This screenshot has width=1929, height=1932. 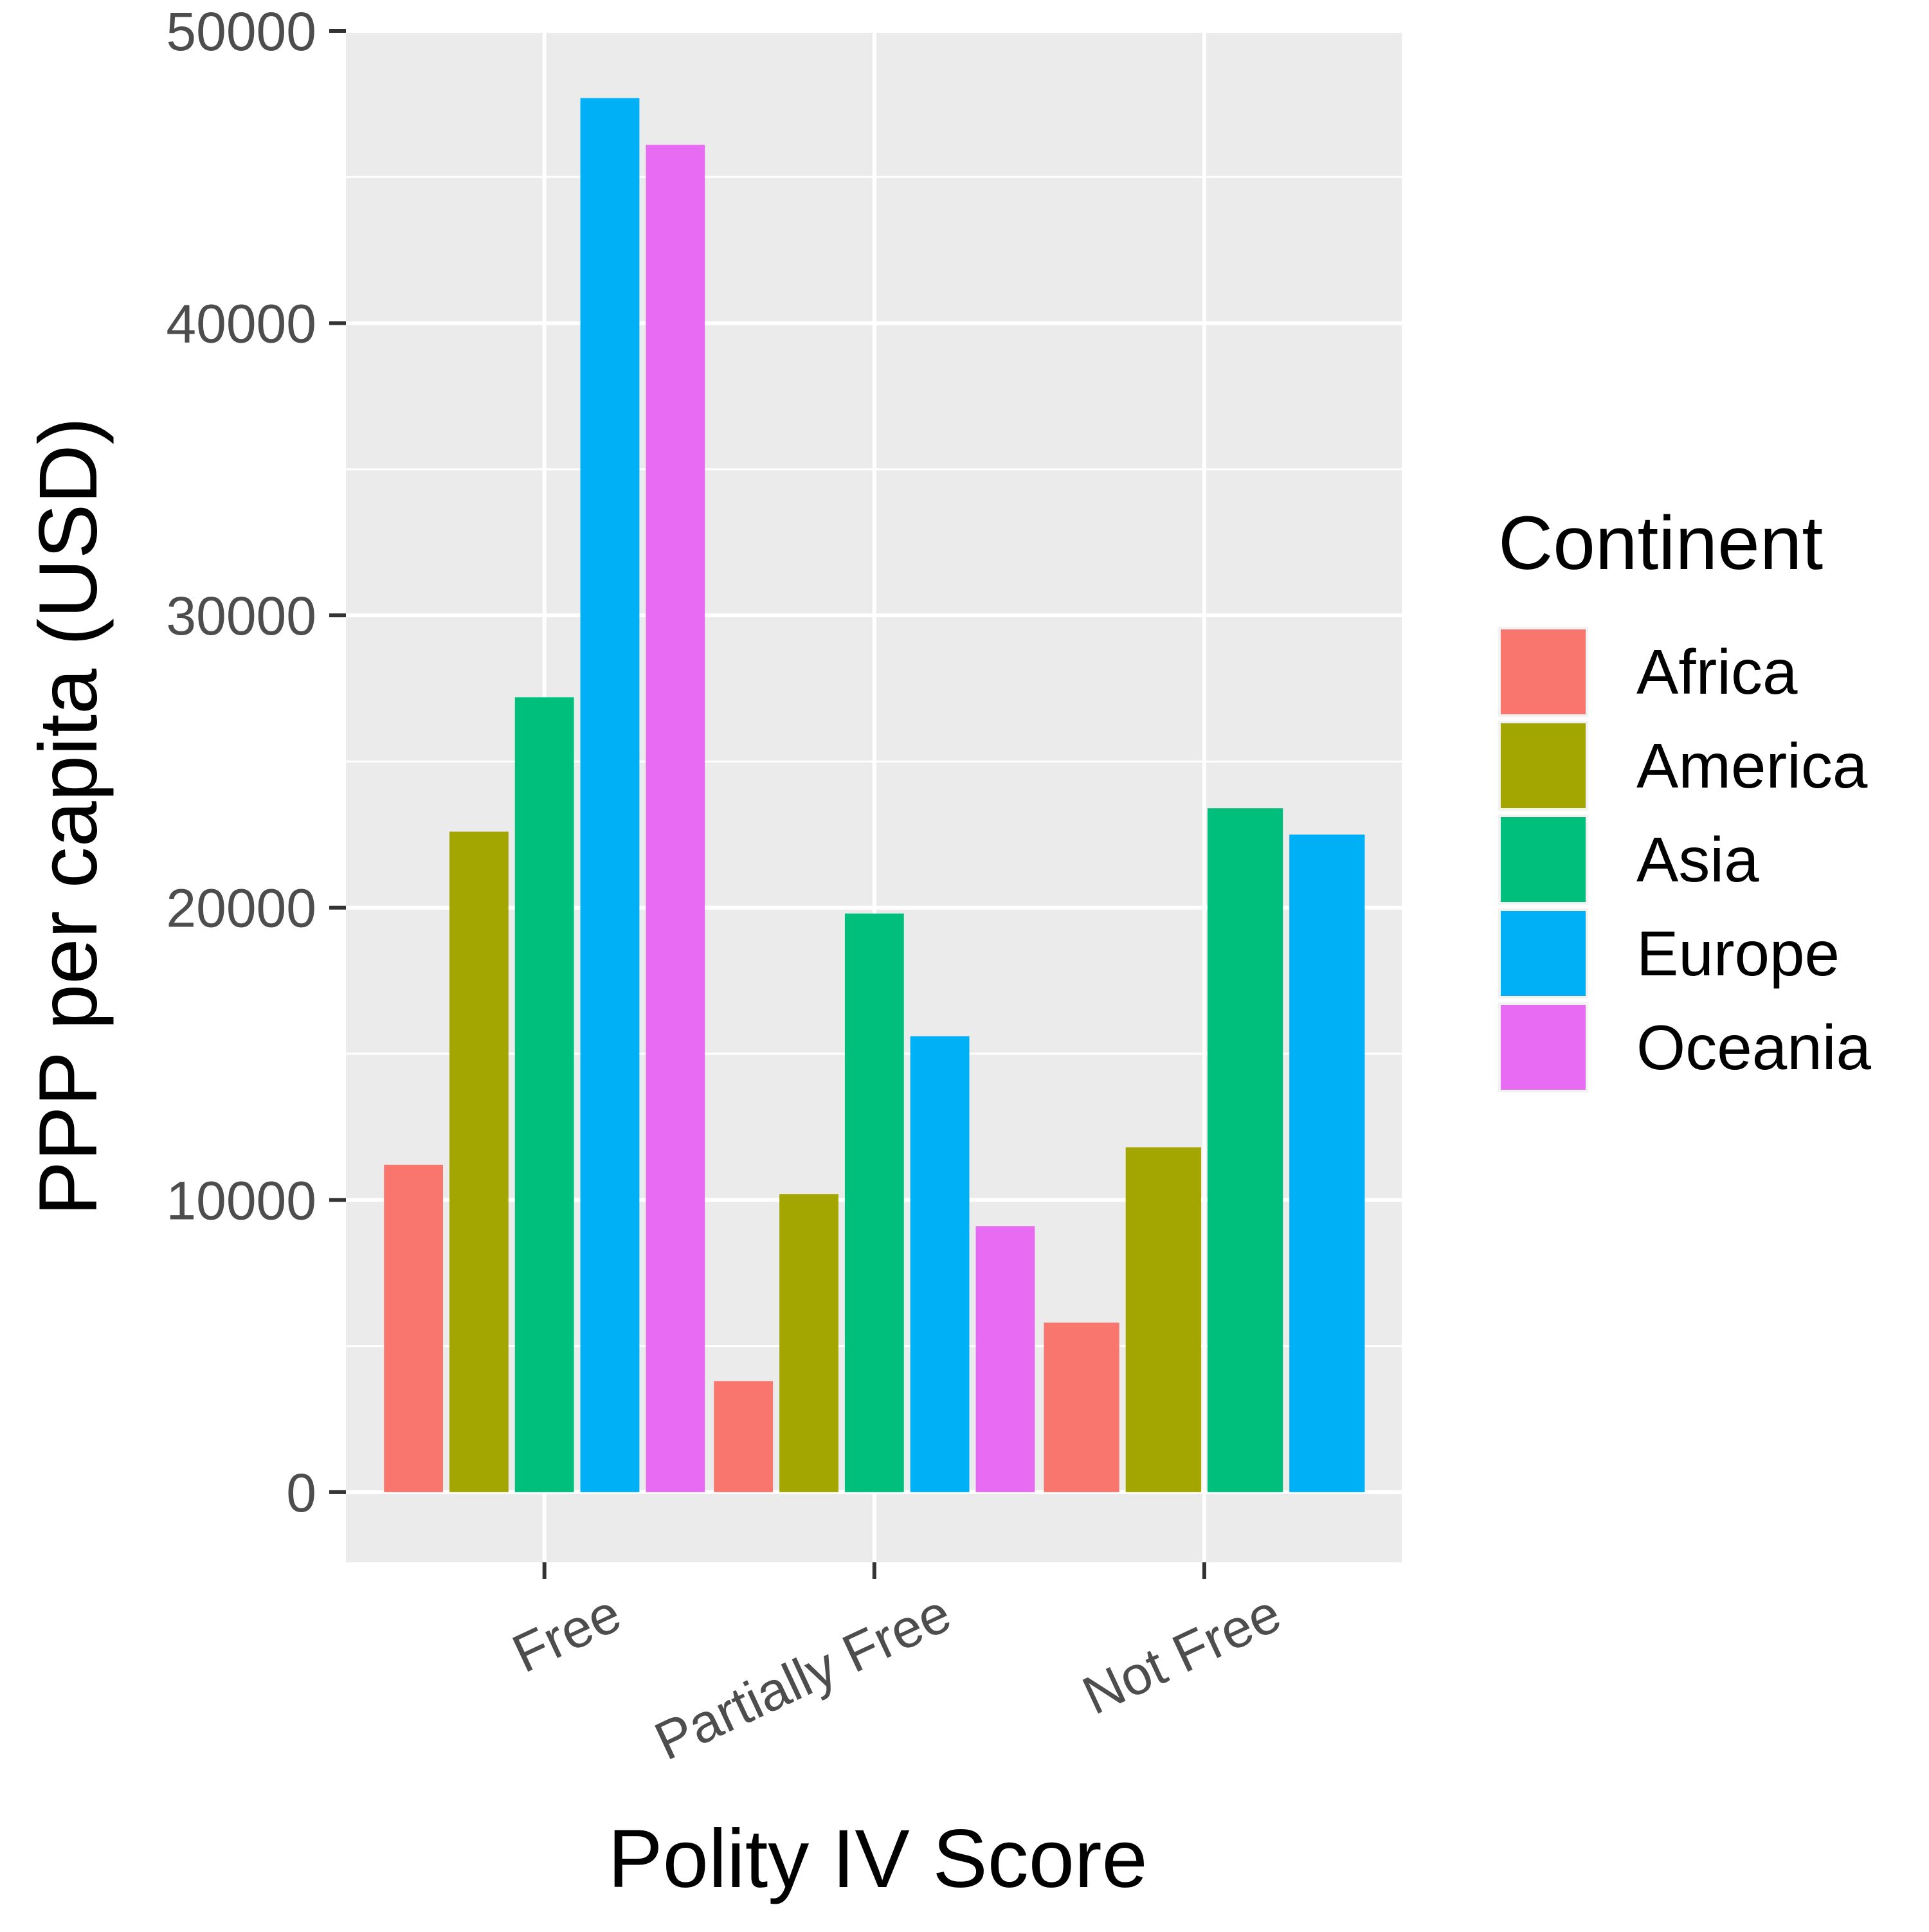 I want to click on legend-label-africa: Africa, so click(x=1717, y=672).